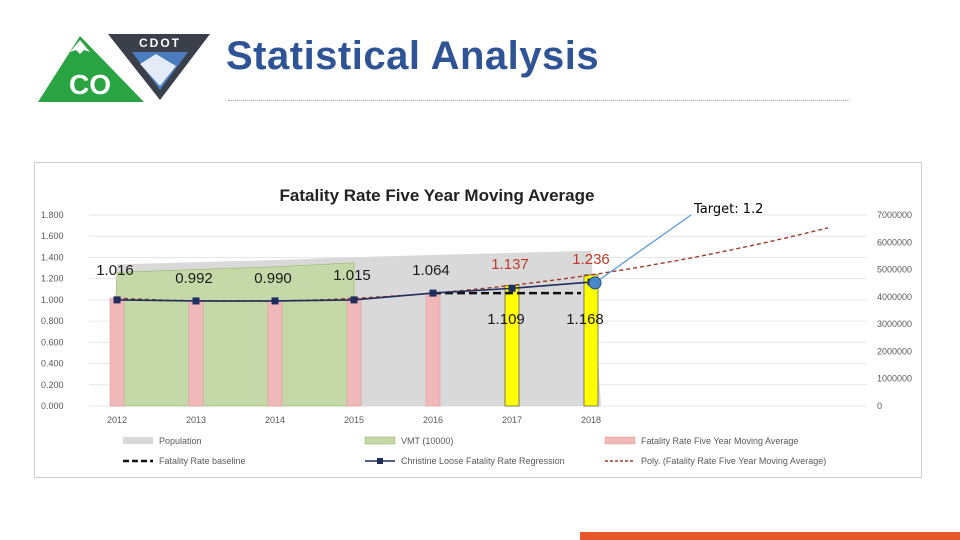 The width and height of the screenshot is (960, 540). What do you see at coordinates (591, 420) in the screenshot?
I see `x-axis-tick-label: 2018` at bounding box center [591, 420].